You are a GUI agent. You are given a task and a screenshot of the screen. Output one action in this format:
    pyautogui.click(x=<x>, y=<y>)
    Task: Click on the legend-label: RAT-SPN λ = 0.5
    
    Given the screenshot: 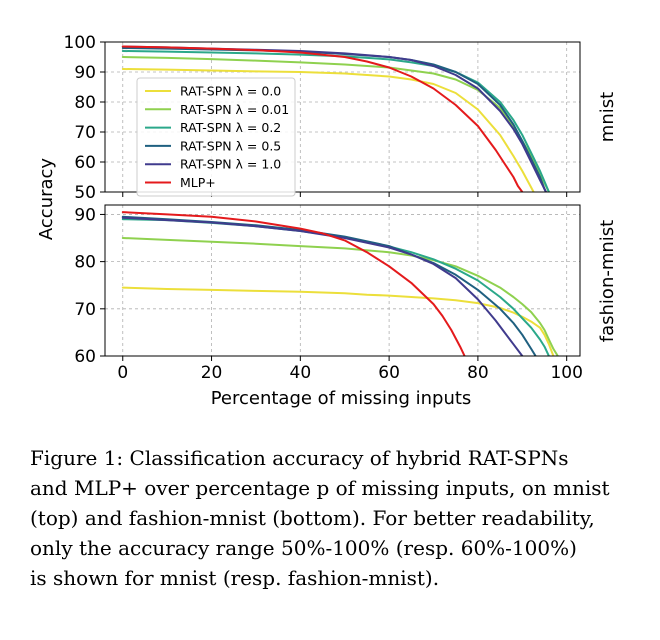 What is the action you would take?
    pyautogui.click(x=230, y=145)
    